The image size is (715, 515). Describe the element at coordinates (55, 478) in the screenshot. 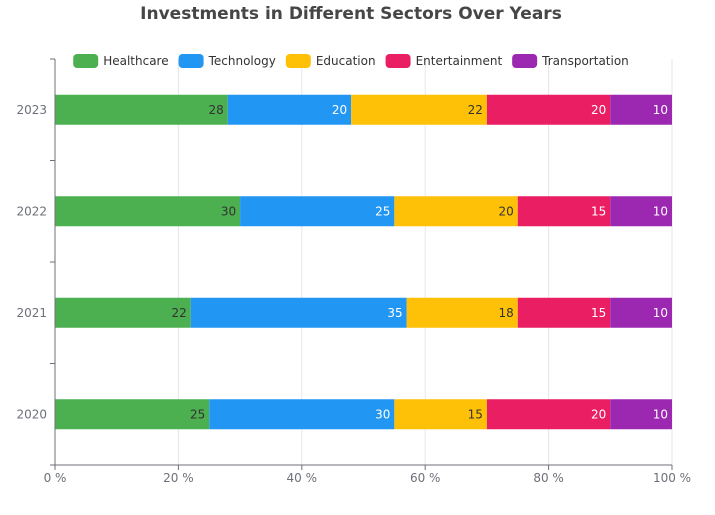

I see `x-tick-label: 0 %` at that location.